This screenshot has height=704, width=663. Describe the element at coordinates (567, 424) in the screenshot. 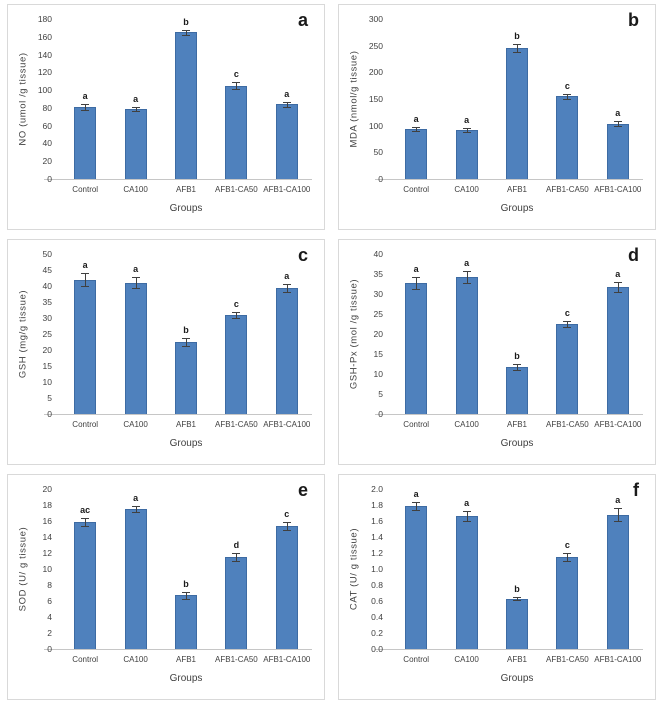

I see `x-tick-label: AFB1-CA50` at that location.